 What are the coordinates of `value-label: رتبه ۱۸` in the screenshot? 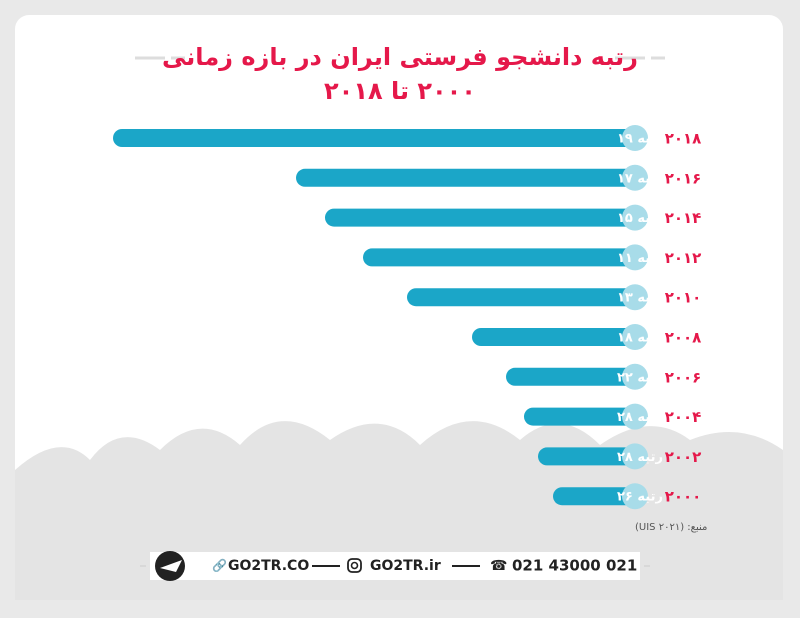 It's located at (640, 338).